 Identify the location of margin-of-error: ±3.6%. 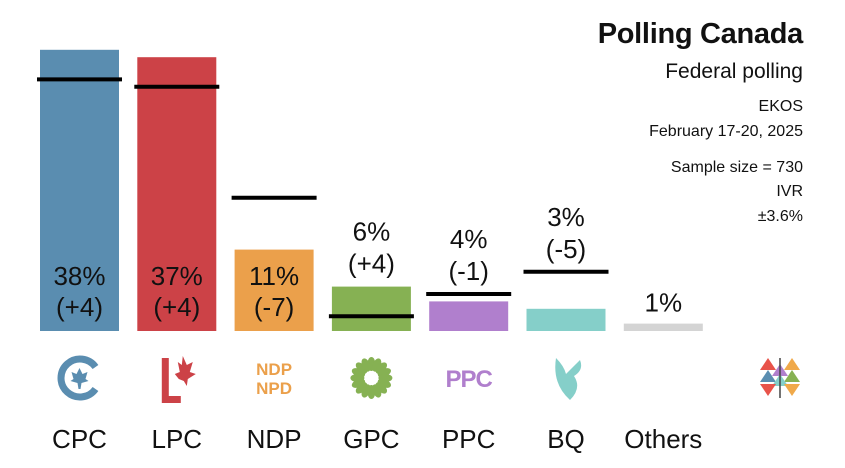
(780, 216).